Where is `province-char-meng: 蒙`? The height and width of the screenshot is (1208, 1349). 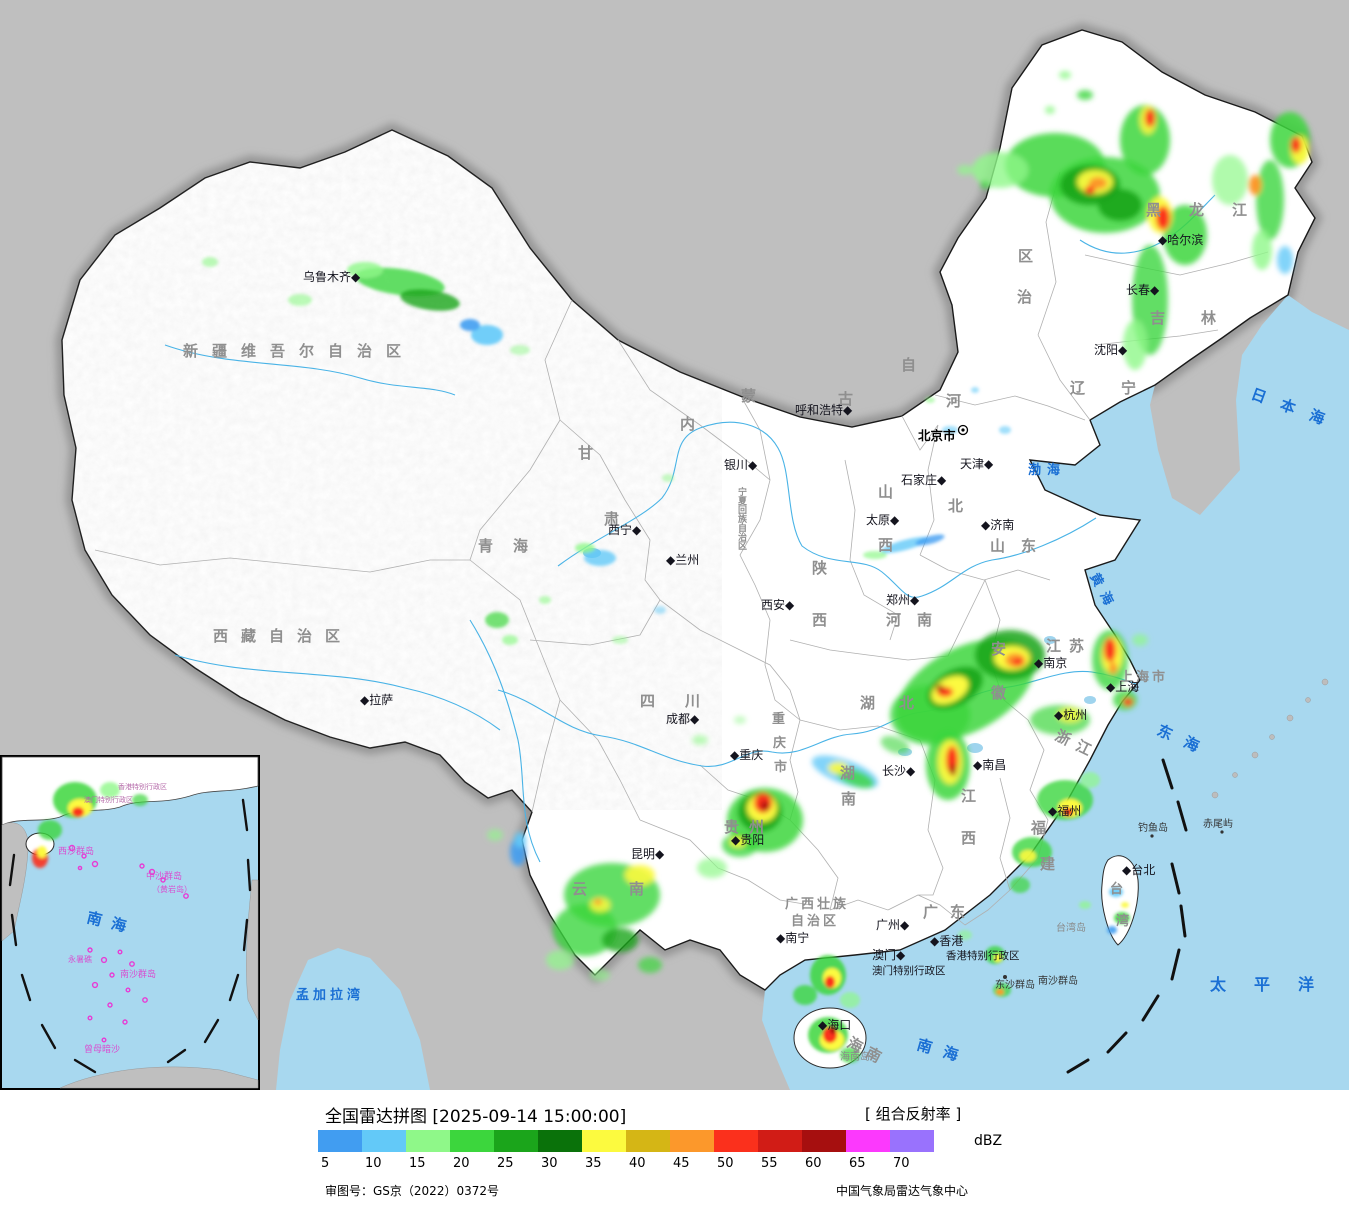 province-char-meng: 蒙 is located at coordinates (748, 396).